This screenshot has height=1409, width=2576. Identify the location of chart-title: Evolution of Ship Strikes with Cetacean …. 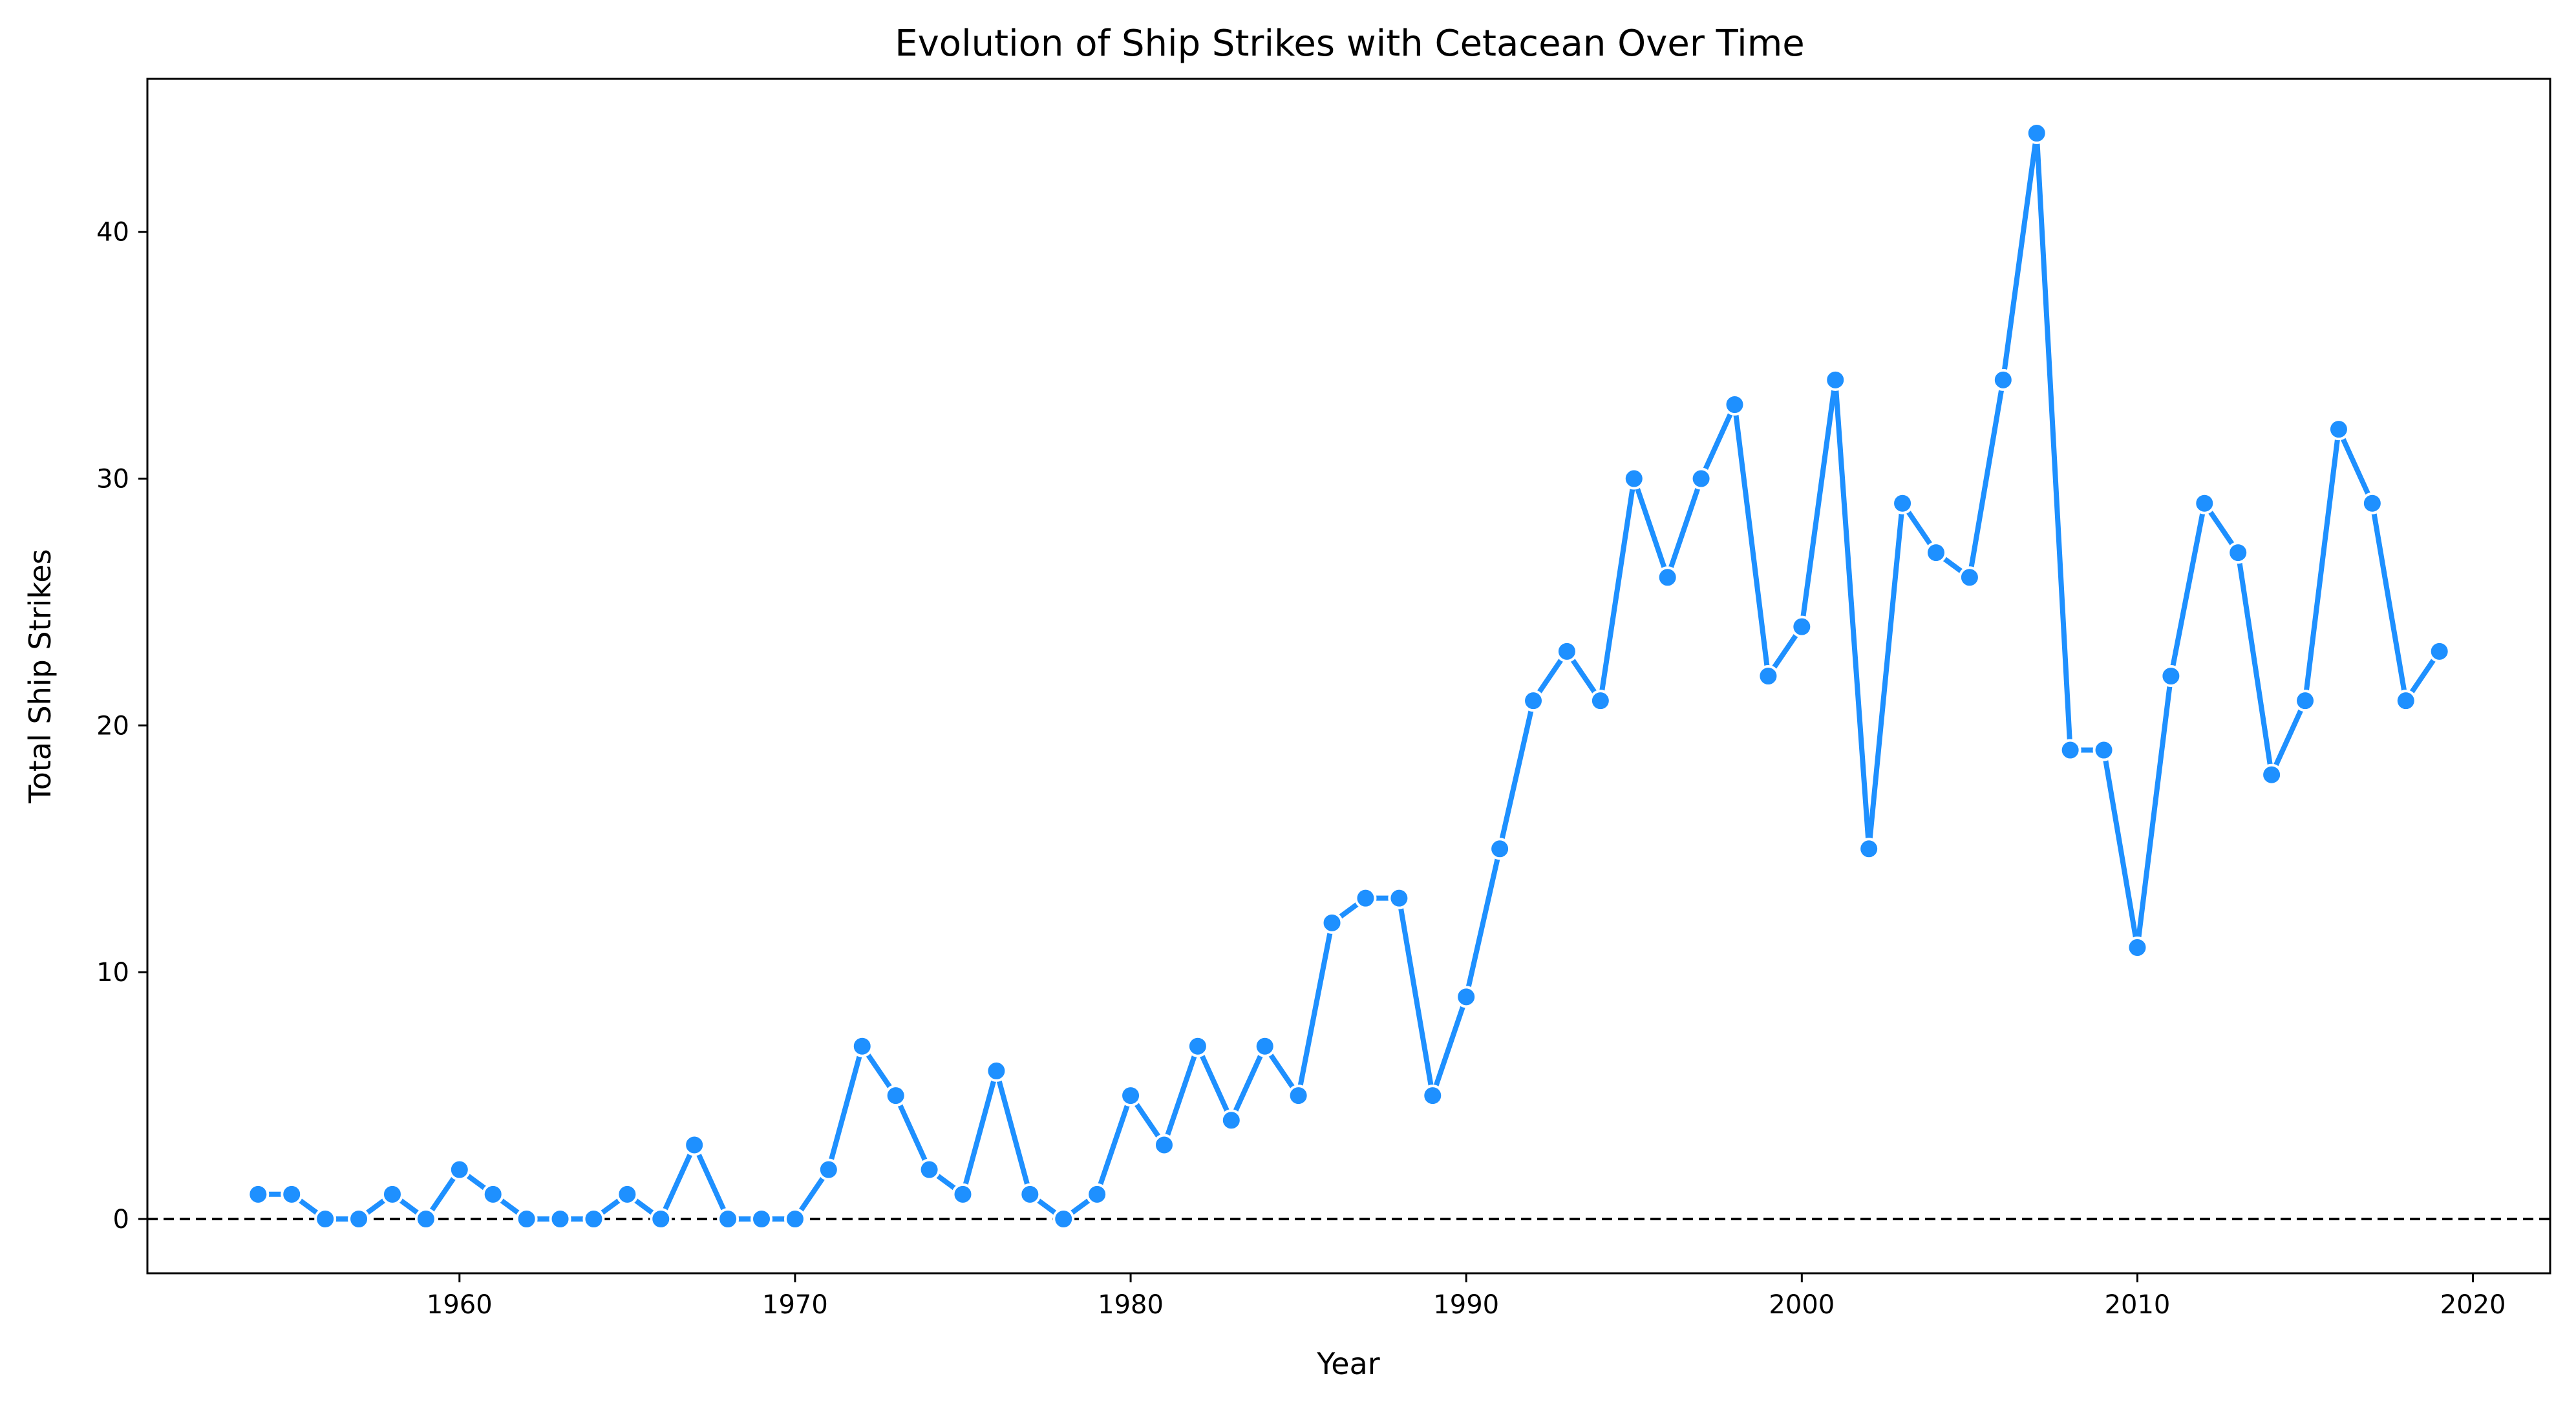
(1349, 44).